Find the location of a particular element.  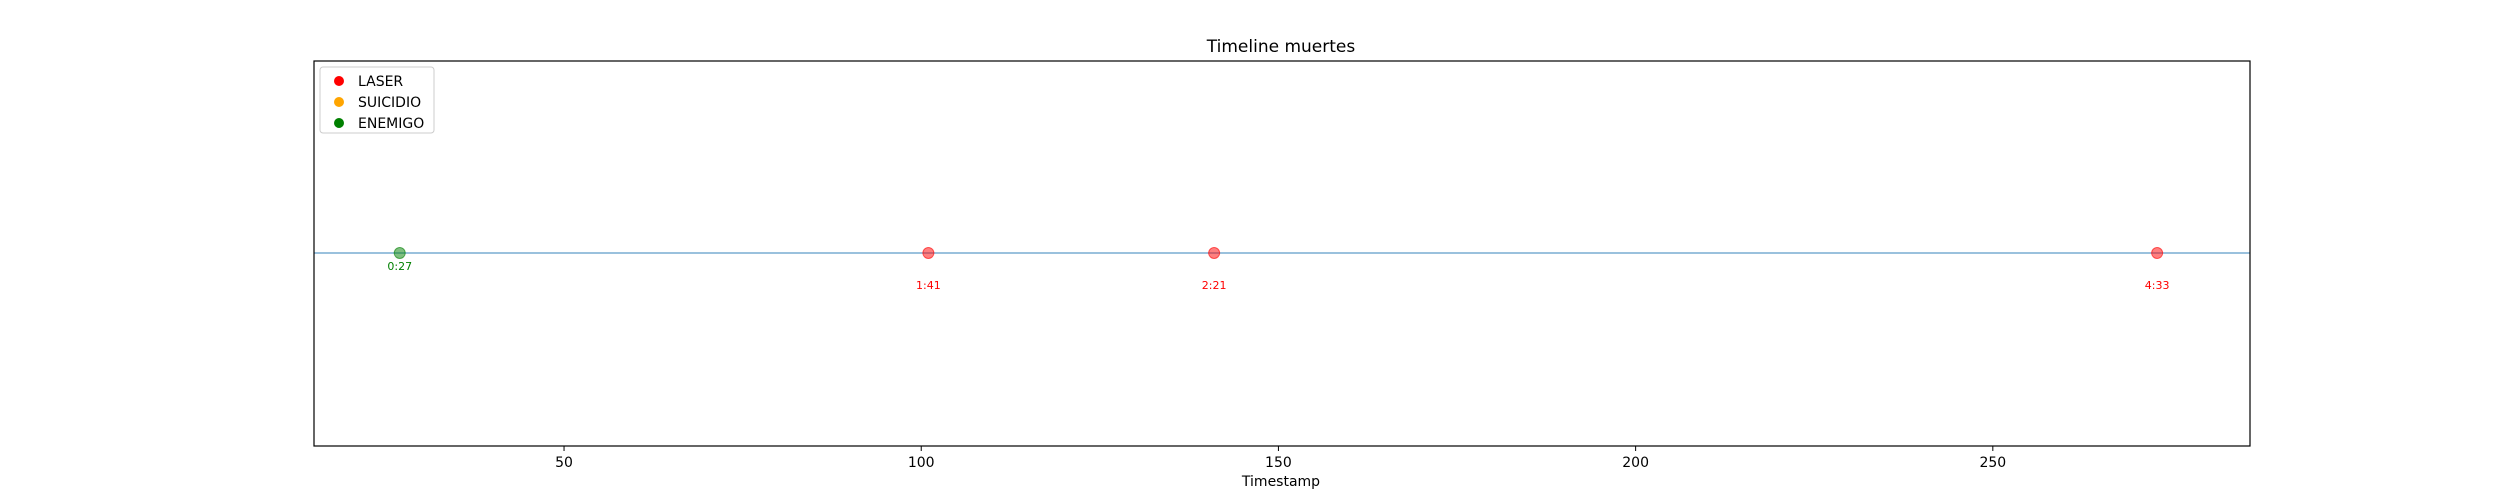

x-tick-label-2: 150 is located at coordinates (1278, 463).